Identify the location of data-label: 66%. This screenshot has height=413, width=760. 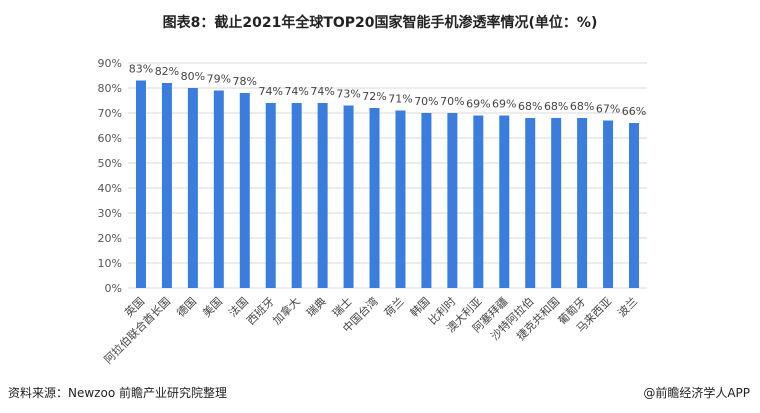
(634, 111).